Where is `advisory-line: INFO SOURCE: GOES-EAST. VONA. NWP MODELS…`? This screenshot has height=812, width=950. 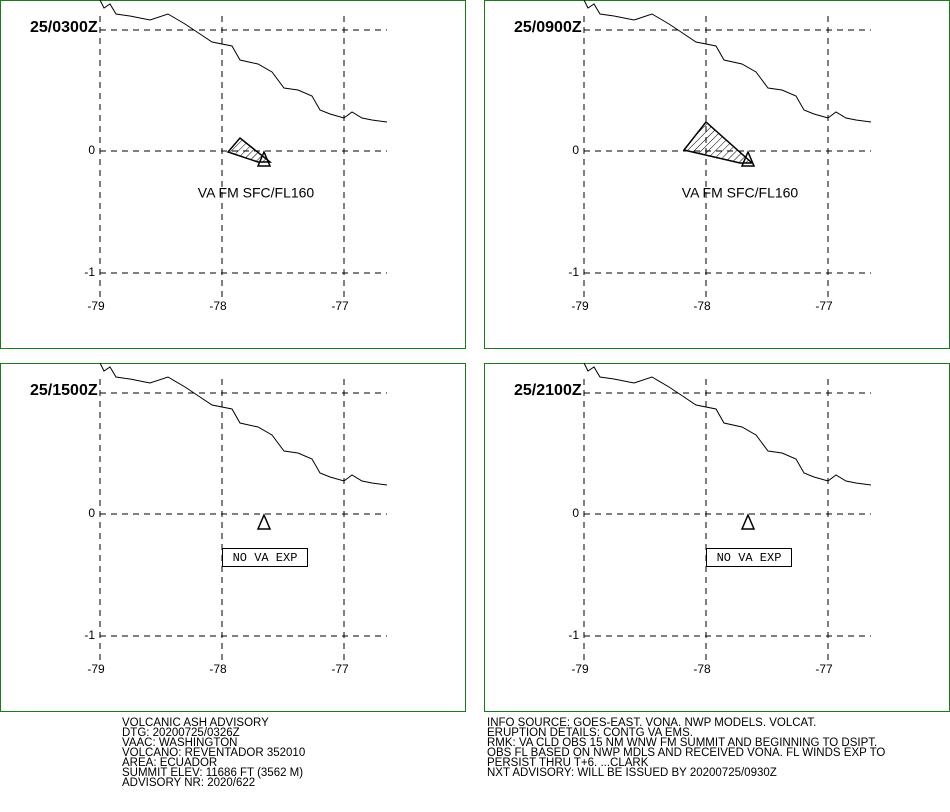
advisory-line: INFO SOURCE: GOES-EAST. VONA. NWP MODELS… is located at coordinates (651, 723).